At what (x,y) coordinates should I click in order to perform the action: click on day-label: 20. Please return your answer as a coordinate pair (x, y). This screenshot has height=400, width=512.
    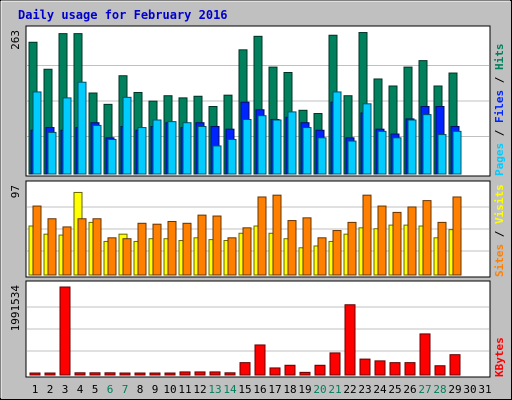
    Looking at the image, I should click on (319, 389).